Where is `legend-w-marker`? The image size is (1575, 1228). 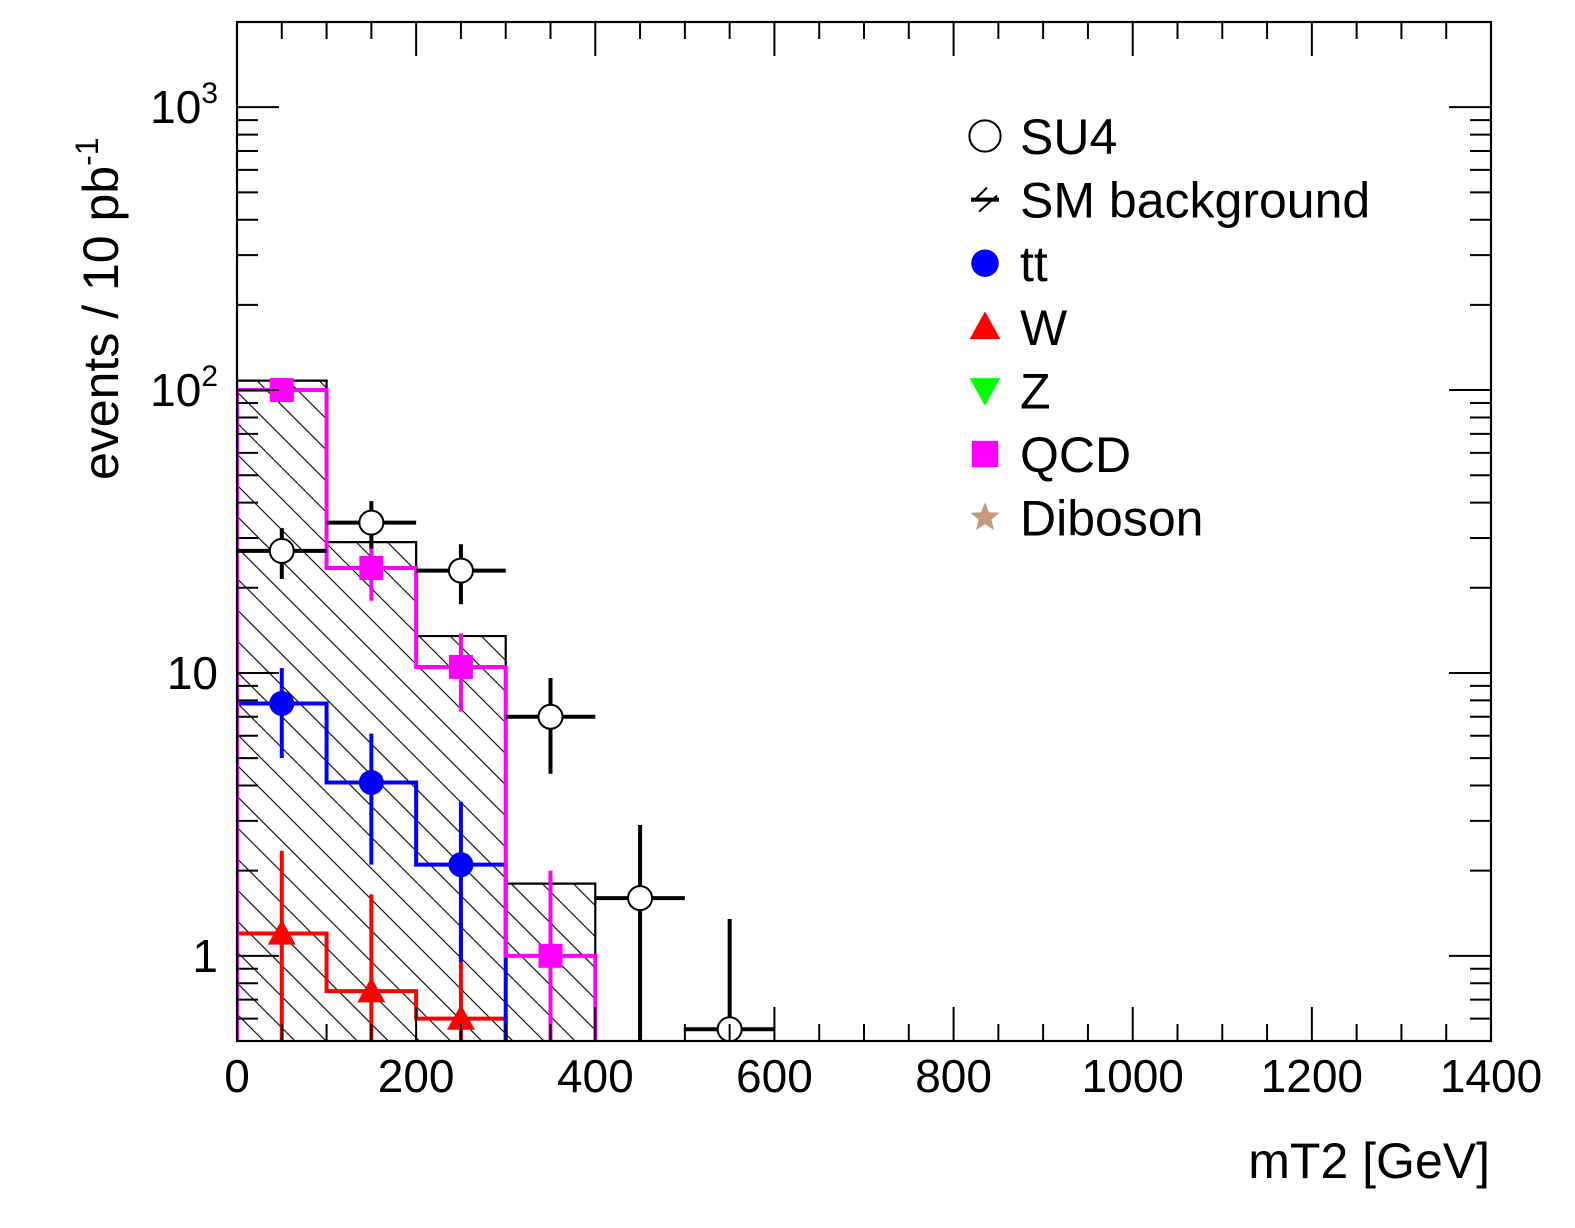
legend-w-marker is located at coordinates (985, 325).